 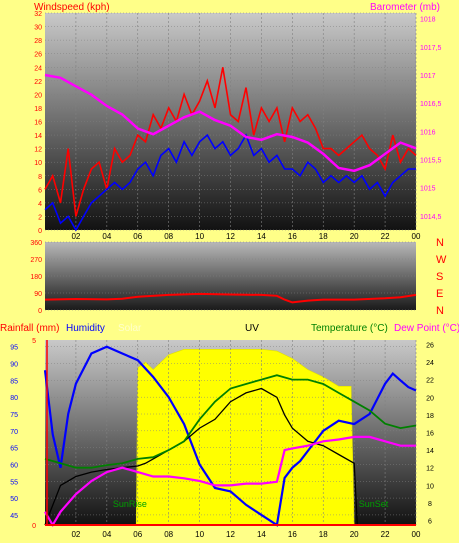 What do you see at coordinates (430, 381) in the screenshot?
I see `temperature-tick-label: 22` at bounding box center [430, 381].